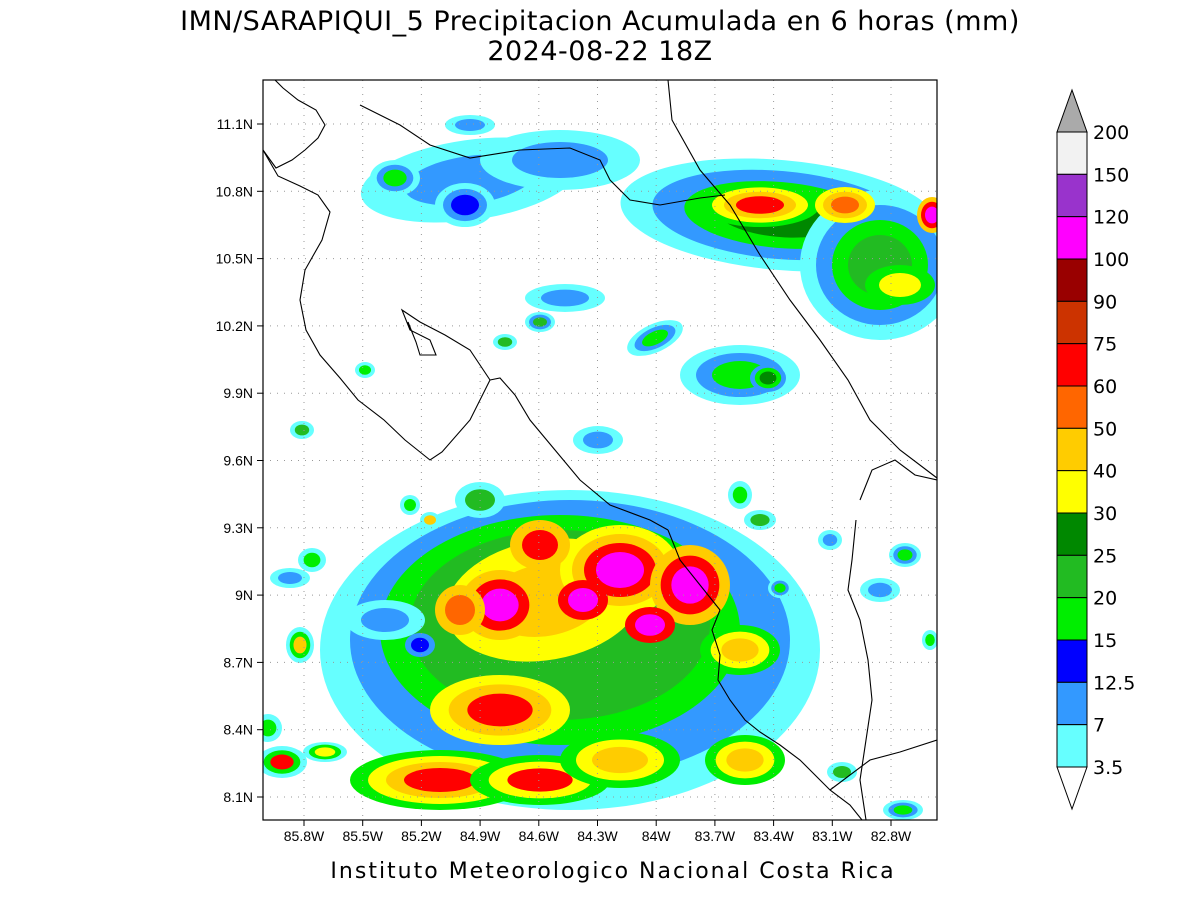  I want to click on lon-tick-label: 83.4W, so click(773, 836).